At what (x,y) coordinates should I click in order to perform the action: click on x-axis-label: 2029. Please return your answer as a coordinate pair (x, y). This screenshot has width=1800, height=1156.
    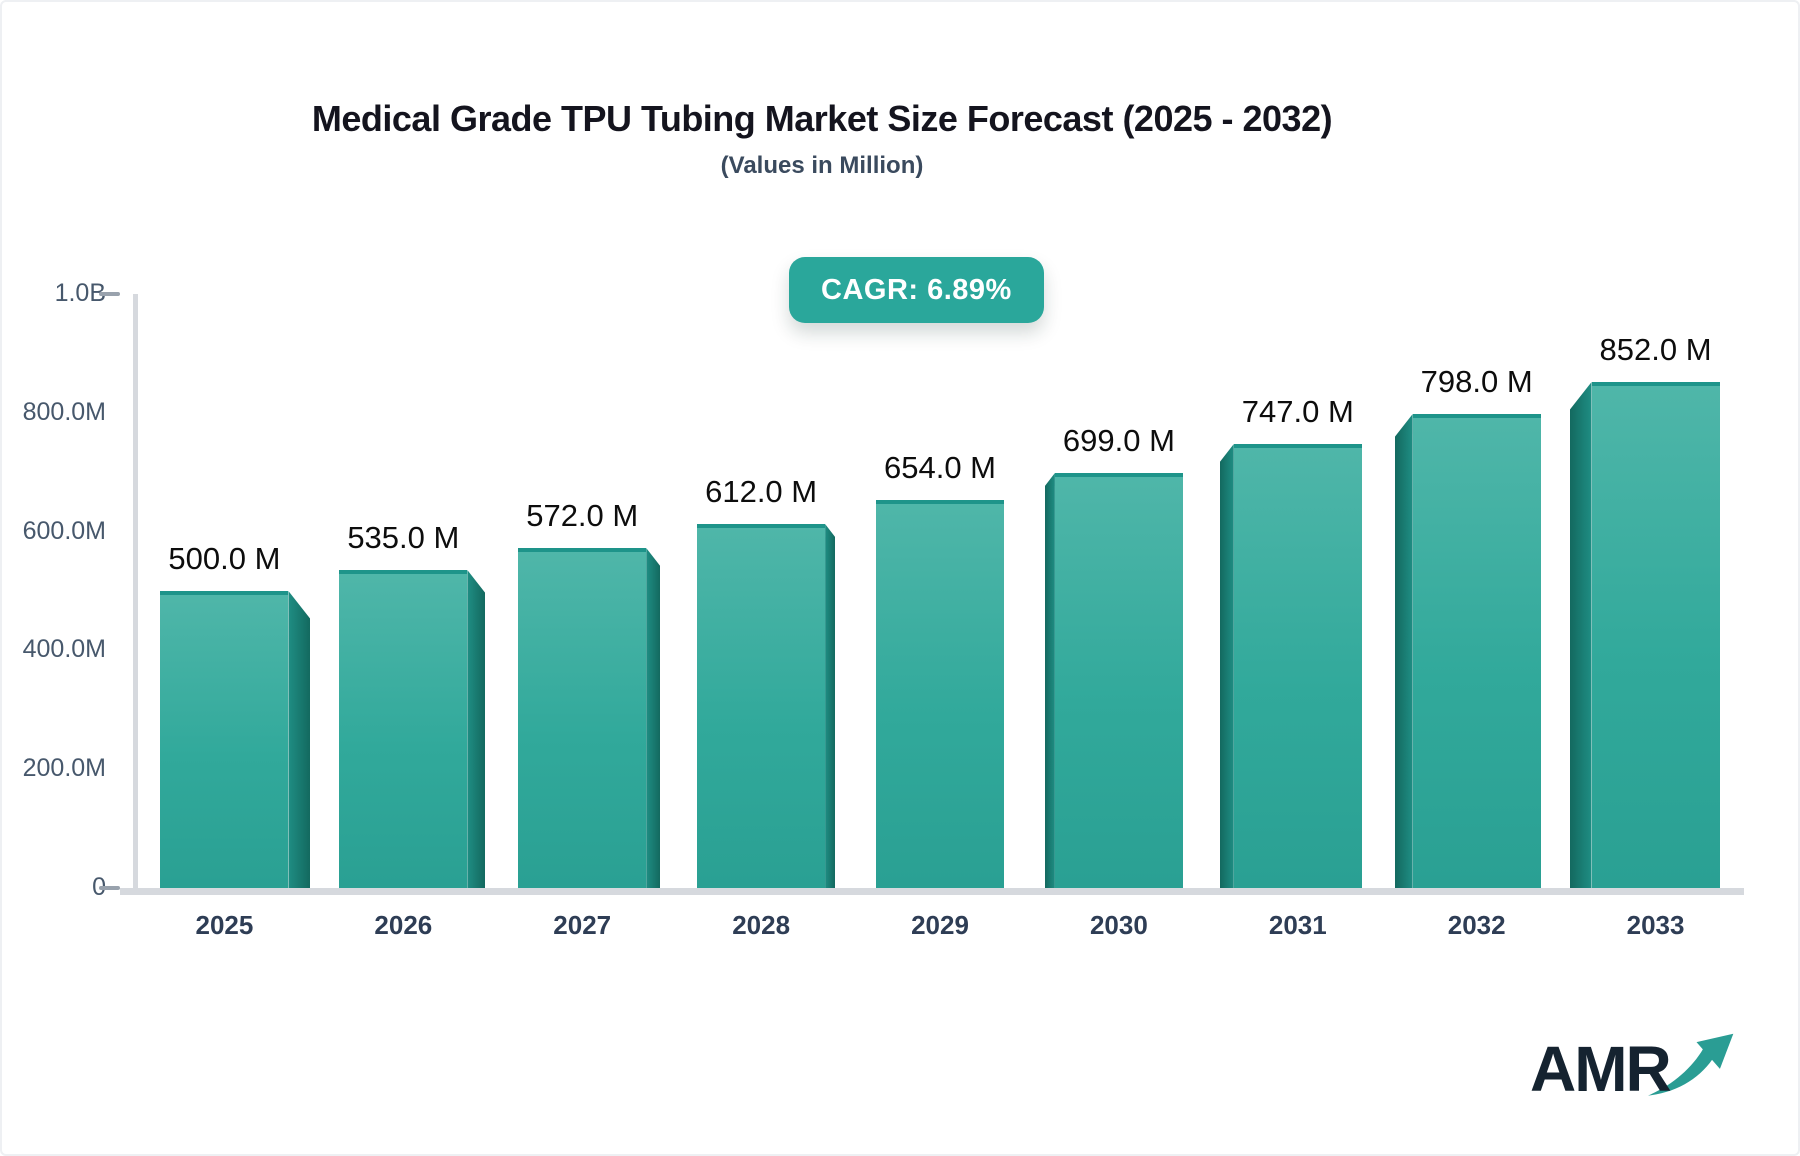
    Looking at the image, I should click on (940, 925).